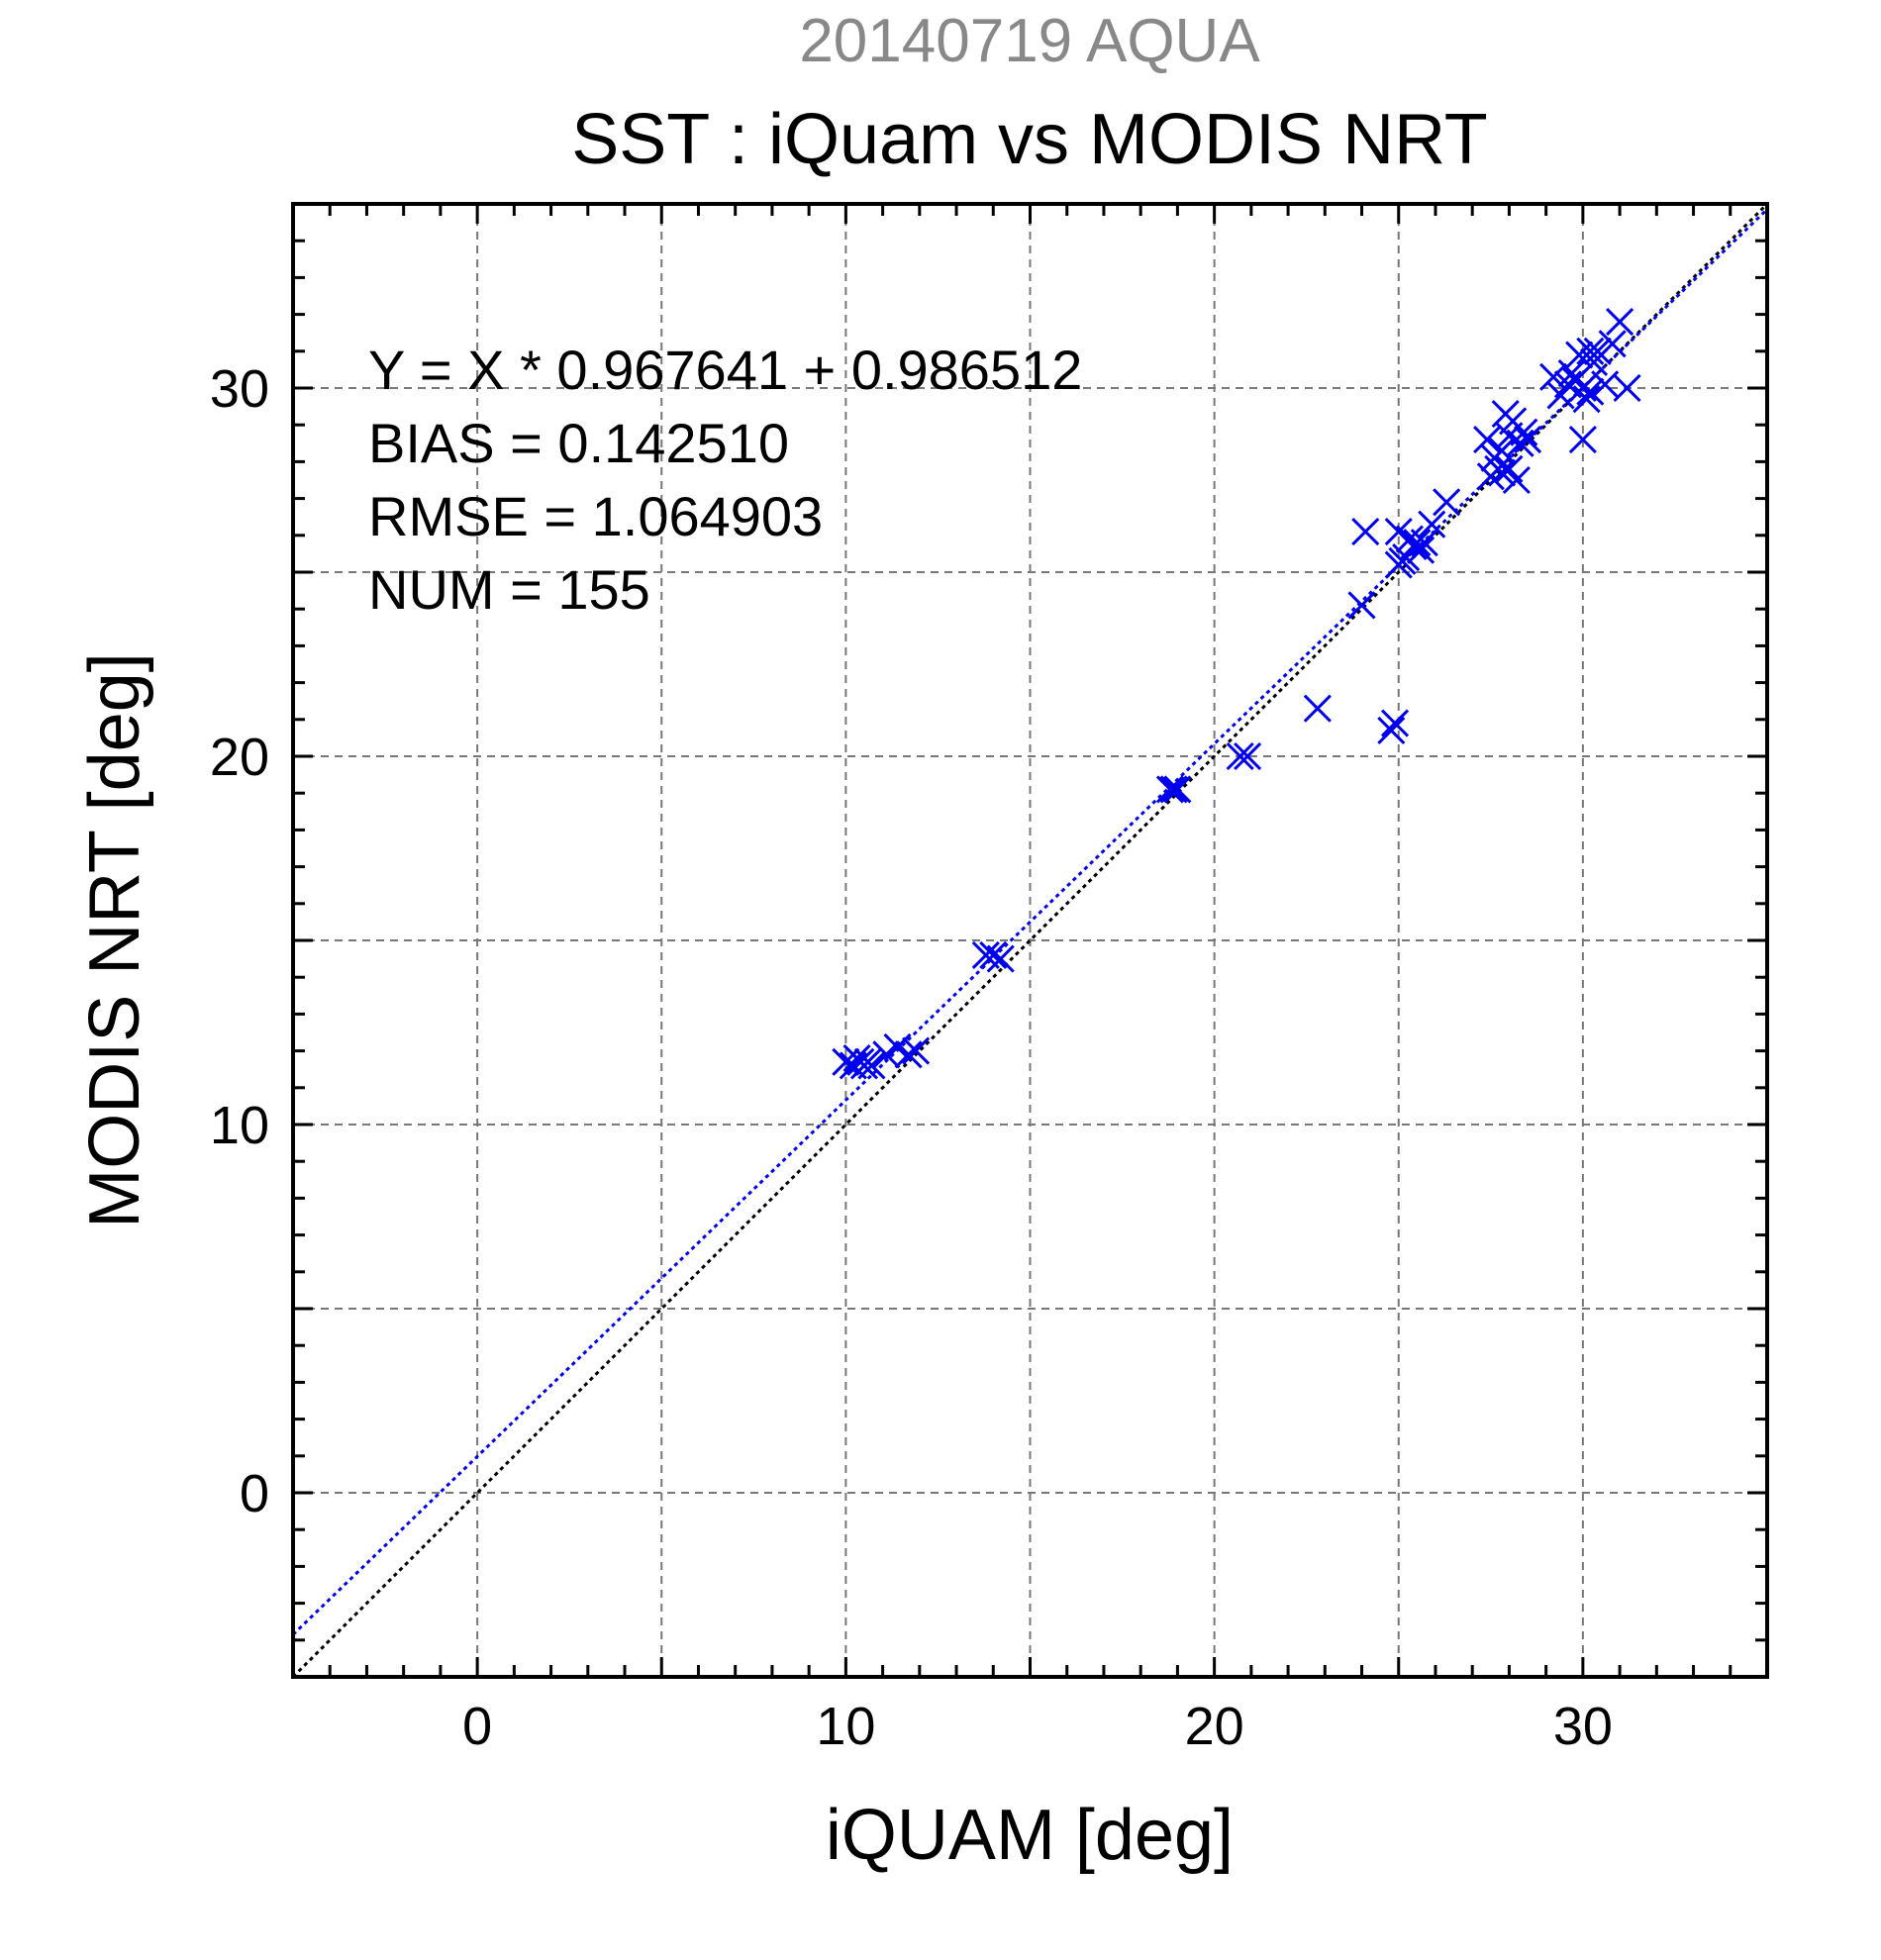 Image resolution: width=1881 pixels, height=1960 pixels. I want to click on x-tick-label: 10, so click(845, 1726).